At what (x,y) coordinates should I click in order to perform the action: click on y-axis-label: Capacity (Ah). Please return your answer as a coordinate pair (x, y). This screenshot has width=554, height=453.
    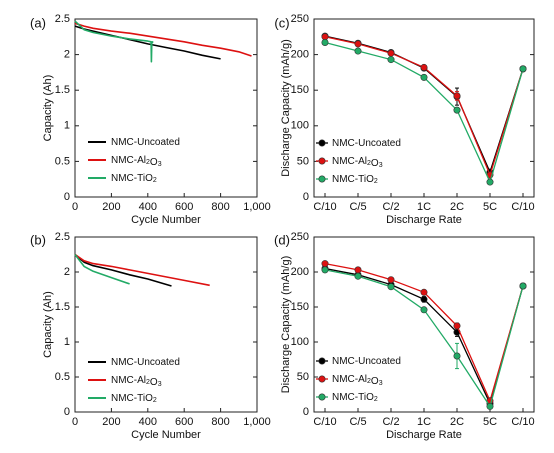
    Looking at the image, I should click on (48, 324).